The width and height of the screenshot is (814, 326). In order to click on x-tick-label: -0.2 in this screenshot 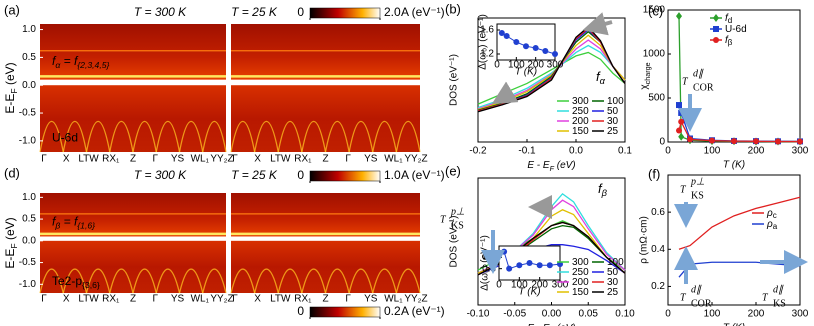, I will do `click(478, 151)`.